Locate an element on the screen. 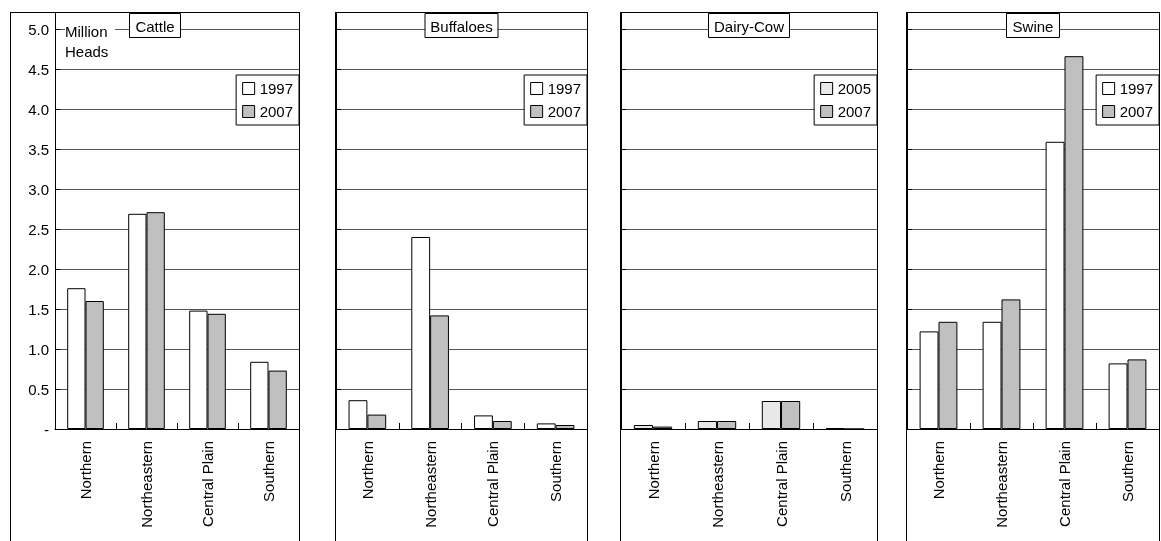 The height and width of the screenshot is (541, 1161). chart-title: Cattle is located at coordinates (155, 26).